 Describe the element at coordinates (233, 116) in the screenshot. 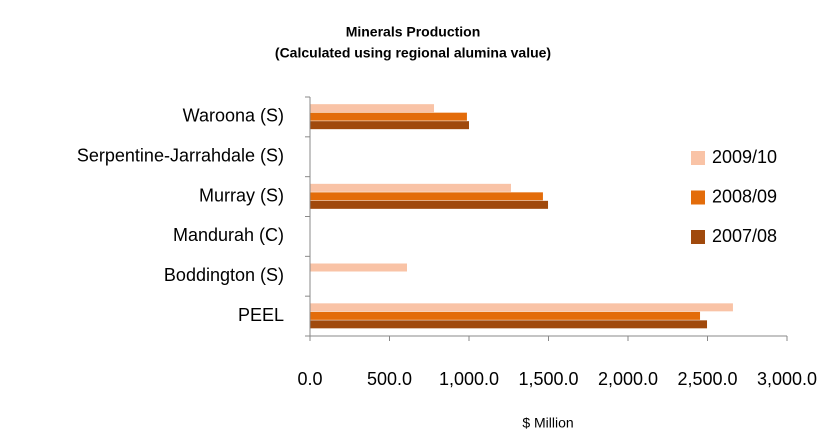

I see `y-tick-label: Waroona (S)` at that location.